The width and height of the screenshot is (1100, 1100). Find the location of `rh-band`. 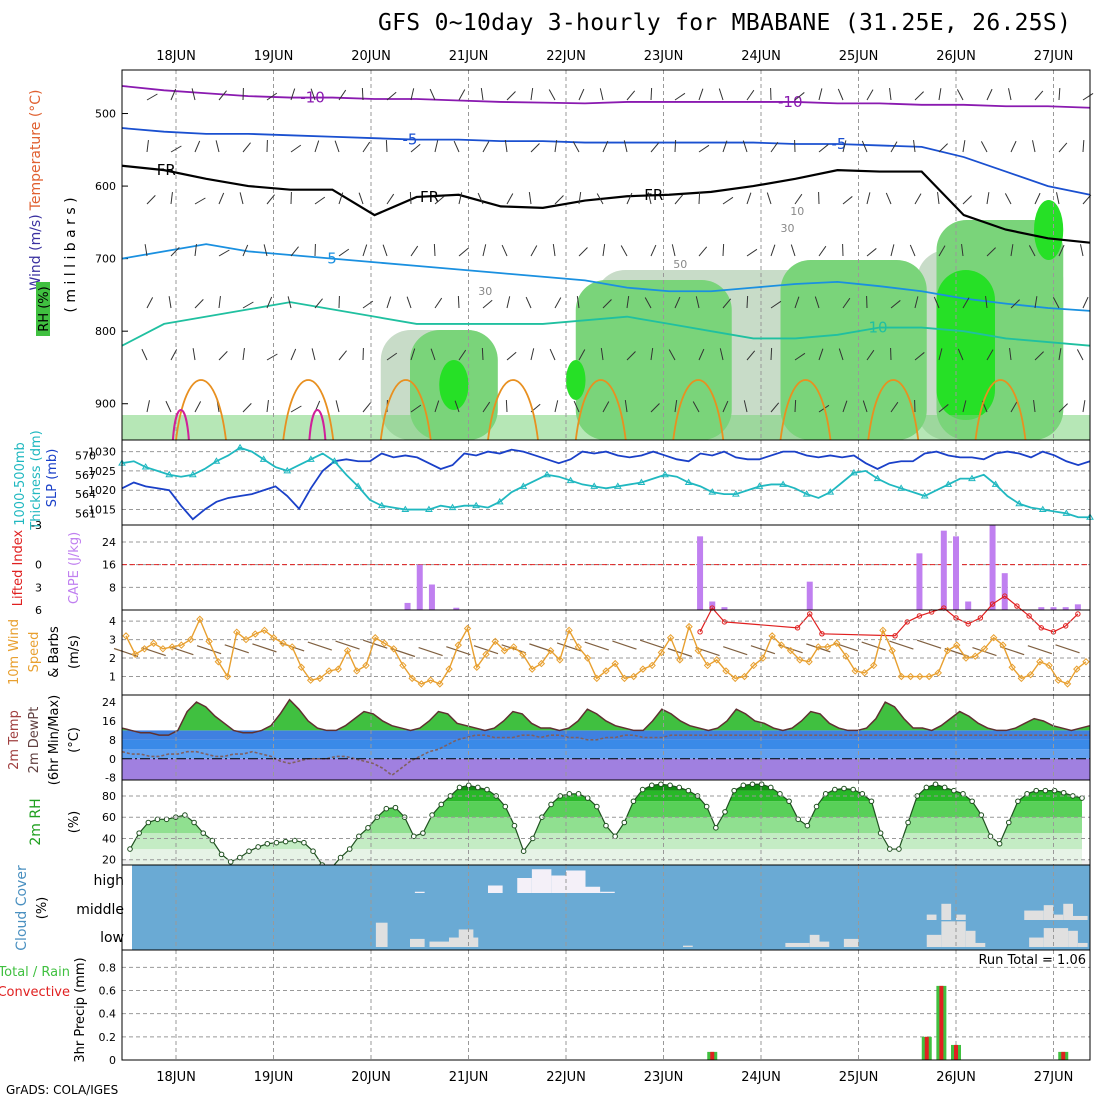

rh-band is located at coordinates (606, 857).